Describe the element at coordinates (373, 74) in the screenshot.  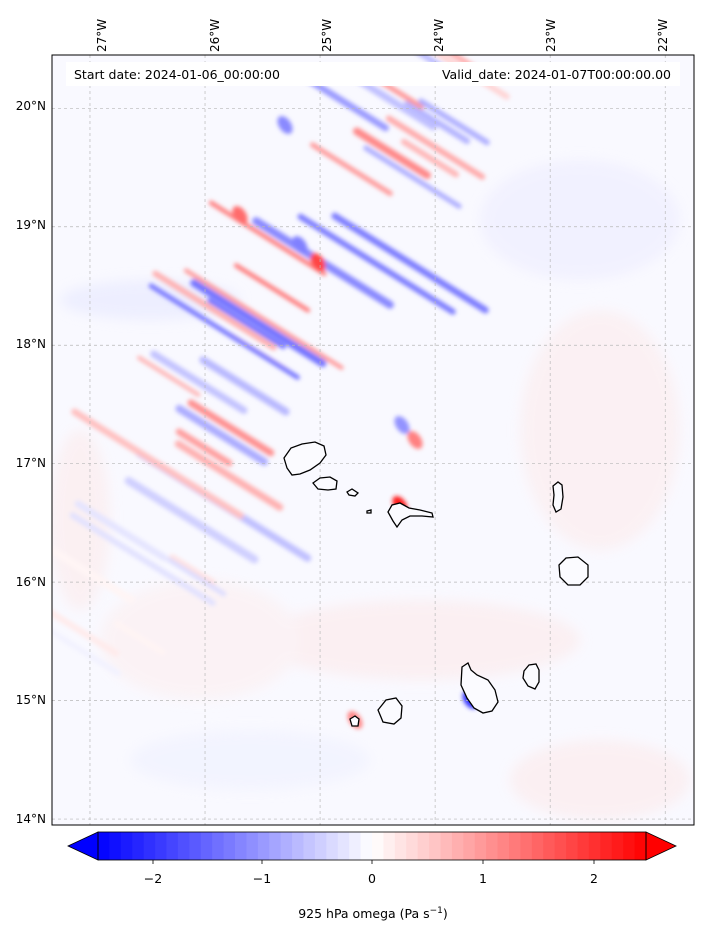
I see `header-box` at that location.